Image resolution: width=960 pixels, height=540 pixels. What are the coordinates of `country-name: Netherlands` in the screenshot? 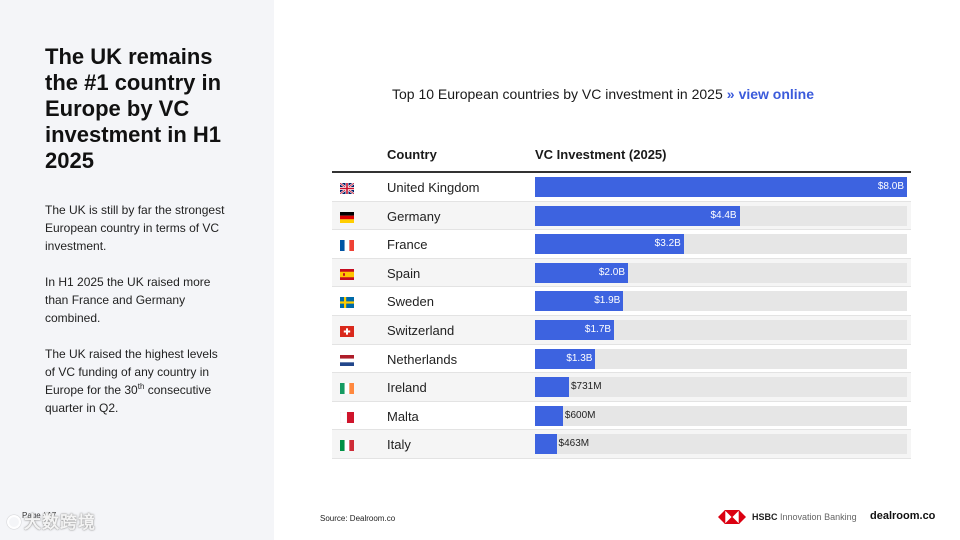 It's located at (422, 359).